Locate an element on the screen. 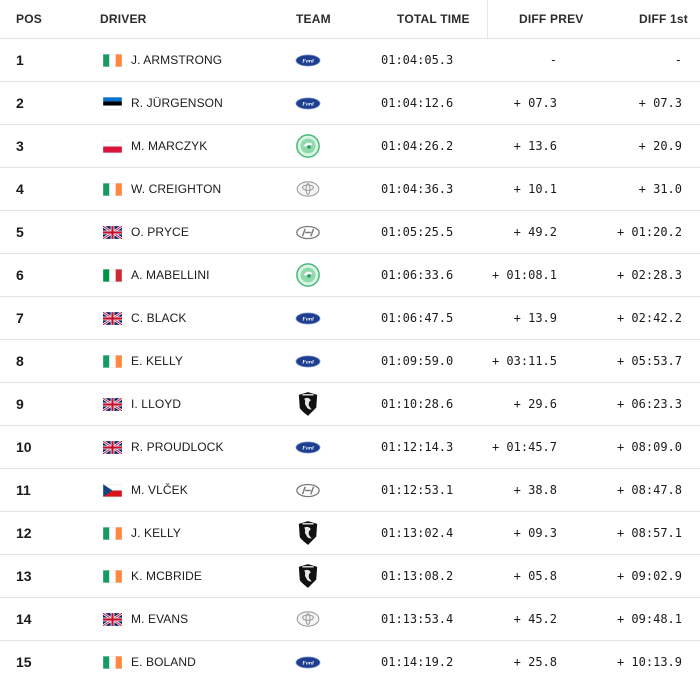 The height and width of the screenshot is (684, 700). header-pos: POS is located at coordinates (29, 19).